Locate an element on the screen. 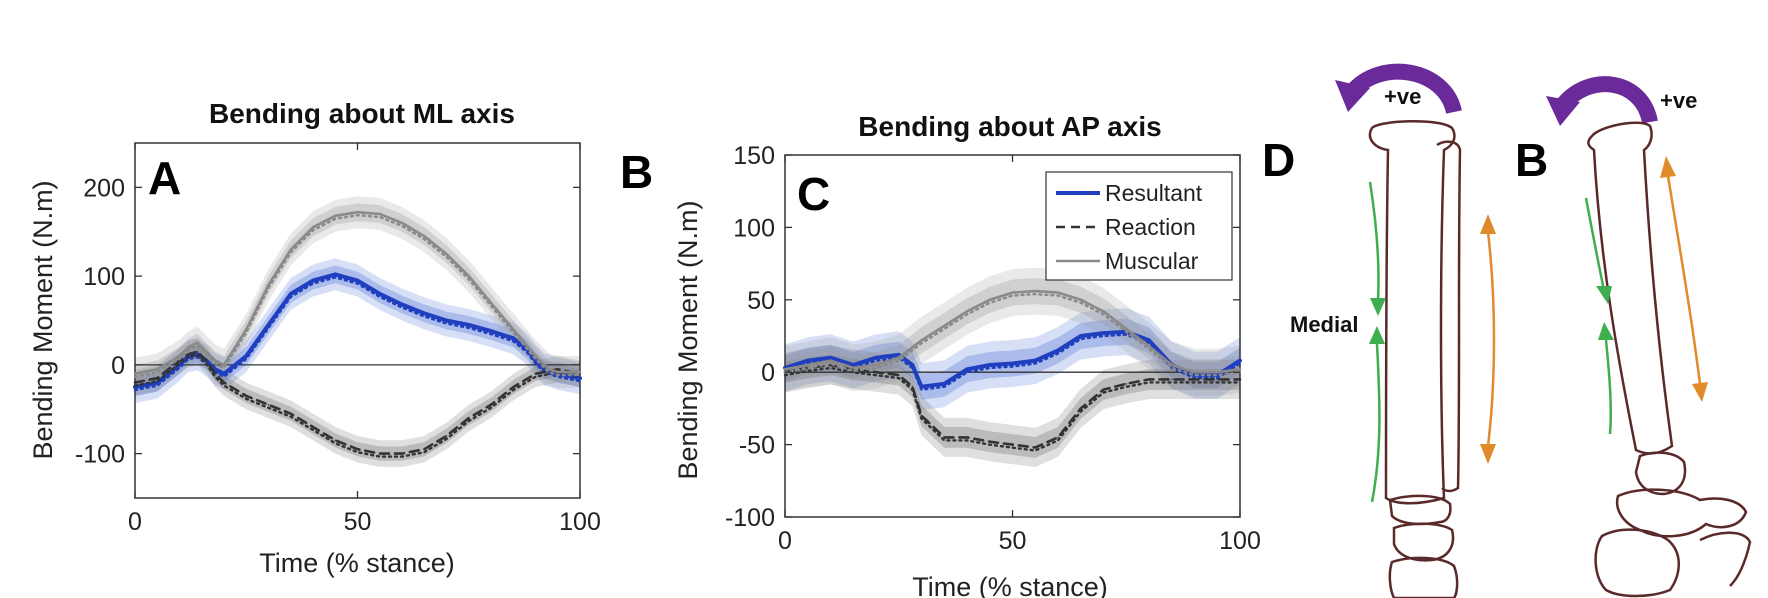 The image size is (1768, 598). arrowhead-icon is located at coordinates (1352, 96).